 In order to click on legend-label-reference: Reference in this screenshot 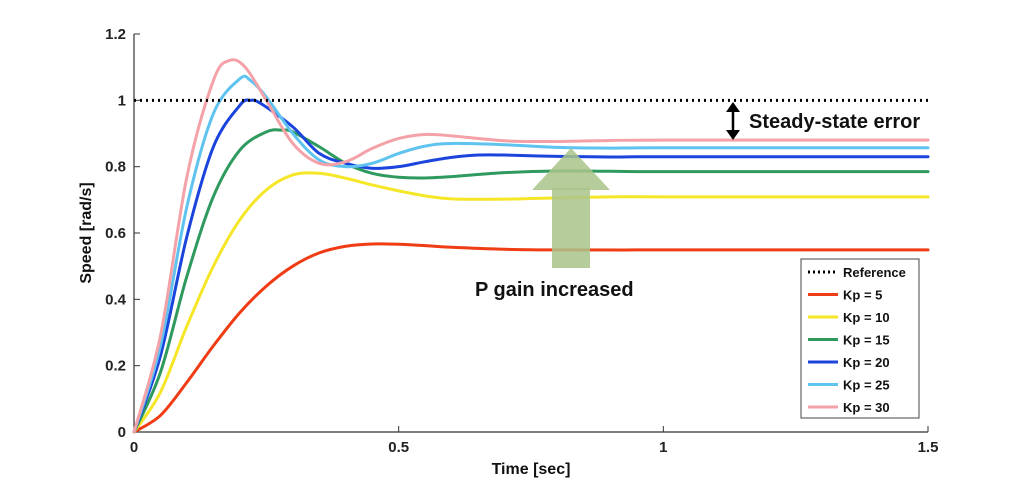, I will do `click(874, 272)`.